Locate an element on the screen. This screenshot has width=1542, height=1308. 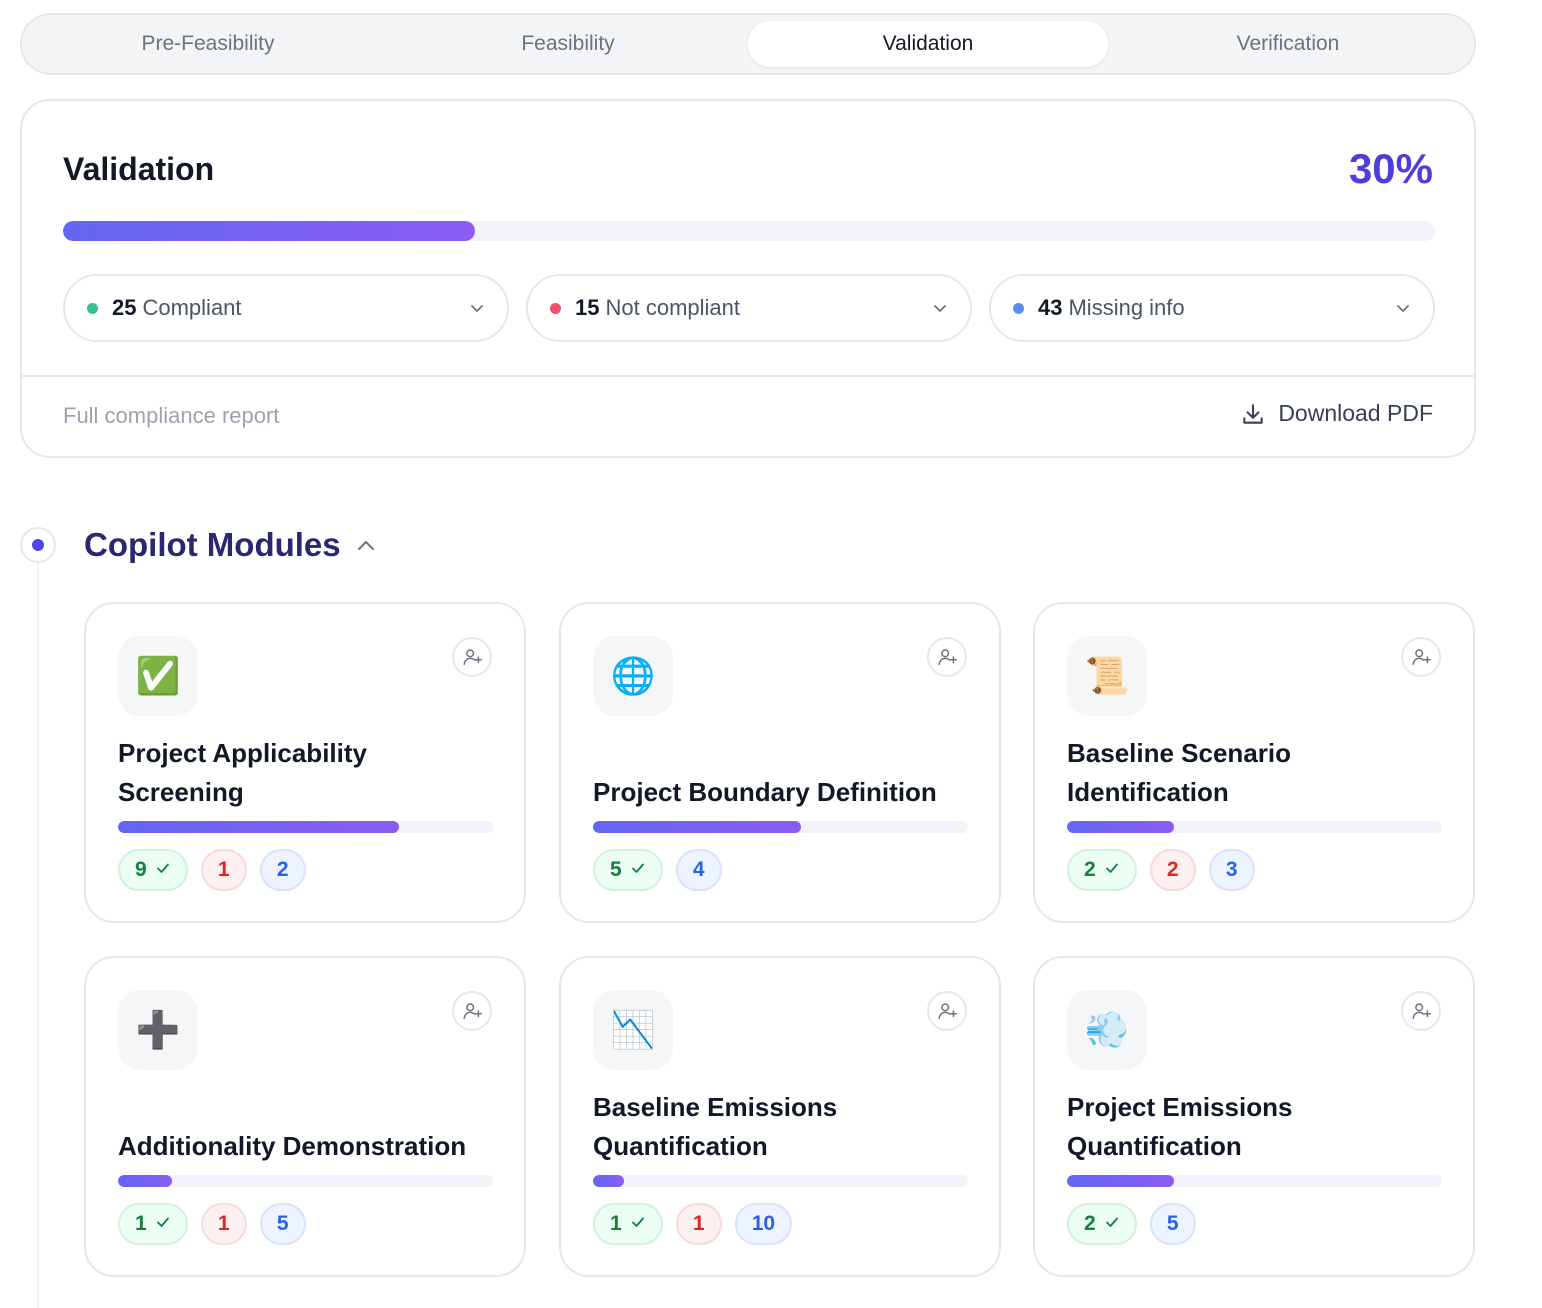
download-pdf-label: Download PDF is located at coordinates (1355, 413).